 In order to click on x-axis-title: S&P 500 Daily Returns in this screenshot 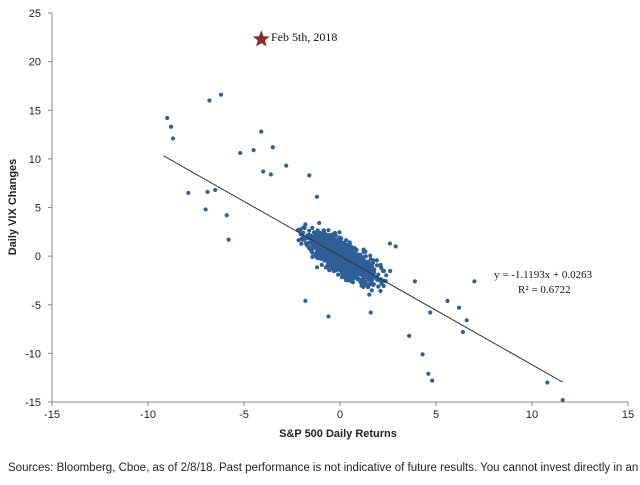, I will do `click(338, 434)`.